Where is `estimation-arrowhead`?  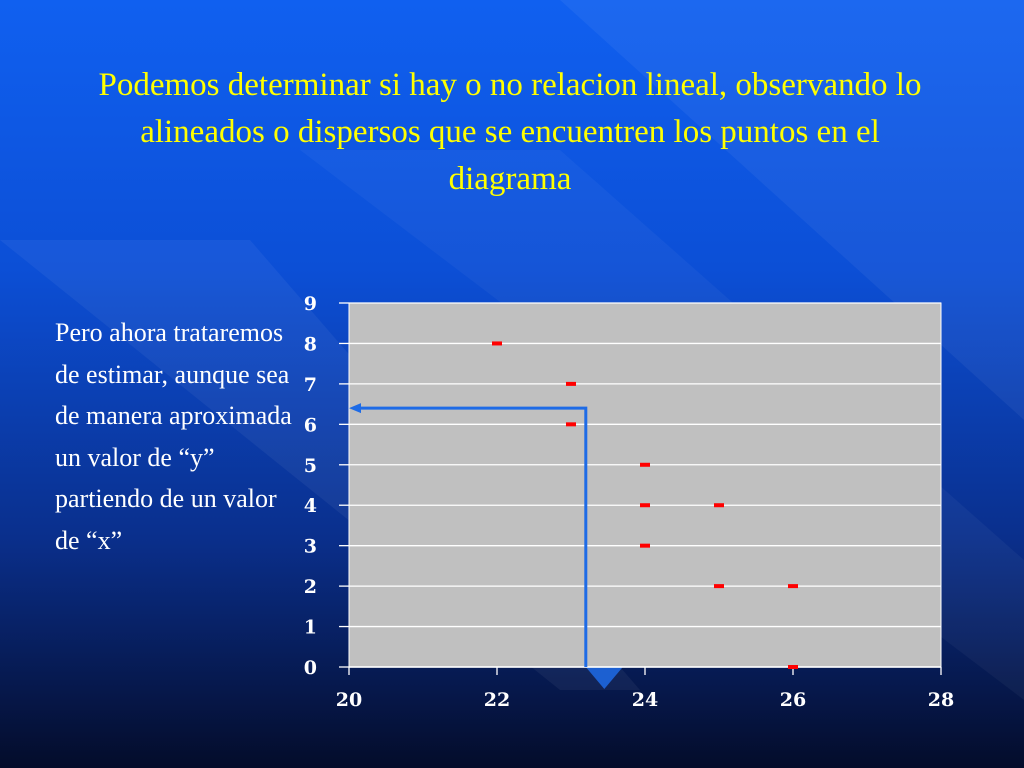
estimation-arrowhead is located at coordinates (355, 408).